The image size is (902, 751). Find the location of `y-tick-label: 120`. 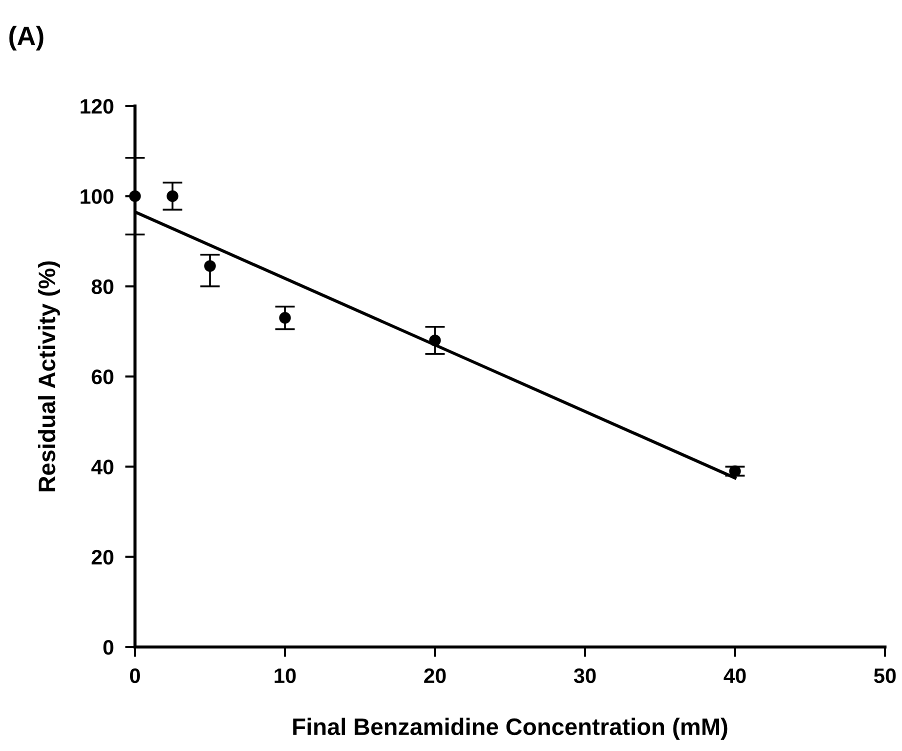

y-tick-label: 120 is located at coordinates (97, 106).